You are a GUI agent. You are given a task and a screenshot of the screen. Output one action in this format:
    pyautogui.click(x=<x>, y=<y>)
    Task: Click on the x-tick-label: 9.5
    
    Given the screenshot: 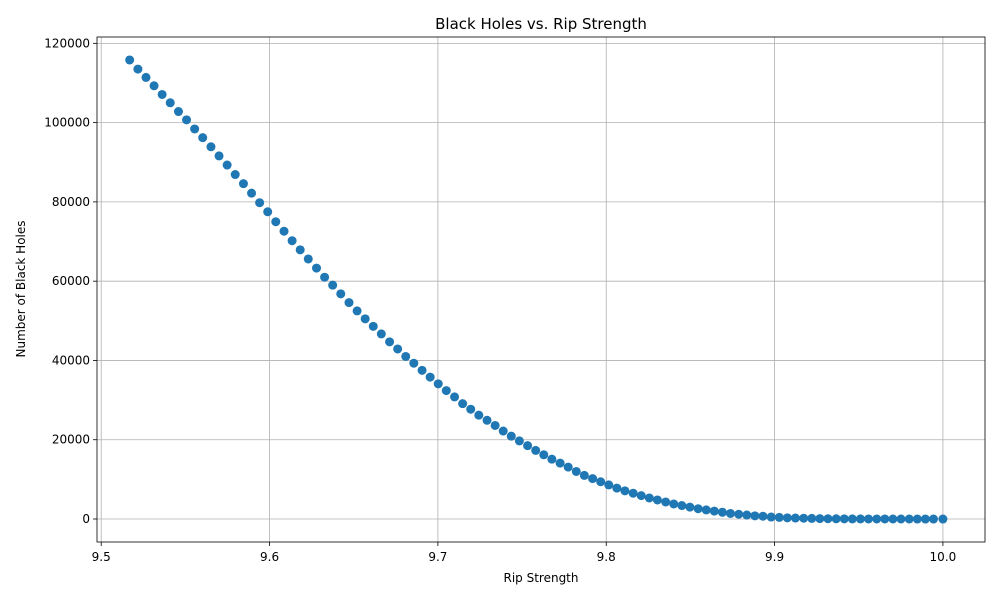 What is the action you would take?
    pyautogui.click(x=101, y=557)
    